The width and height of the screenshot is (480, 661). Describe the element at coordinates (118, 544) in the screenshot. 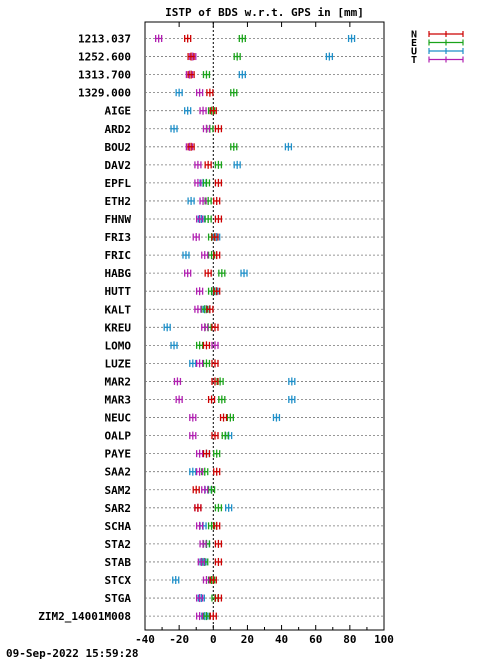

I see `station-label: STA2` at that location.